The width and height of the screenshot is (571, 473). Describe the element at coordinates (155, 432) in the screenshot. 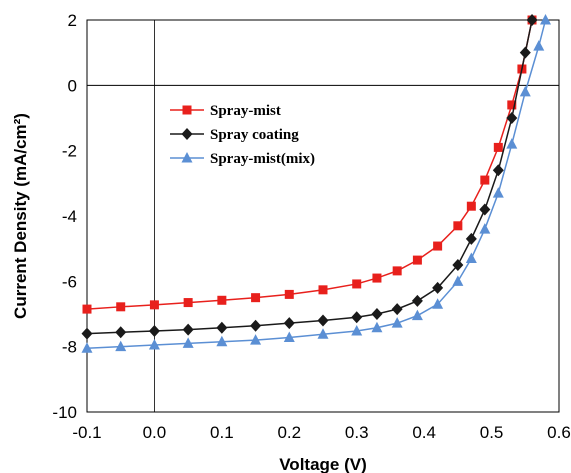

I see `x-tick-label: 0.0` at that location.